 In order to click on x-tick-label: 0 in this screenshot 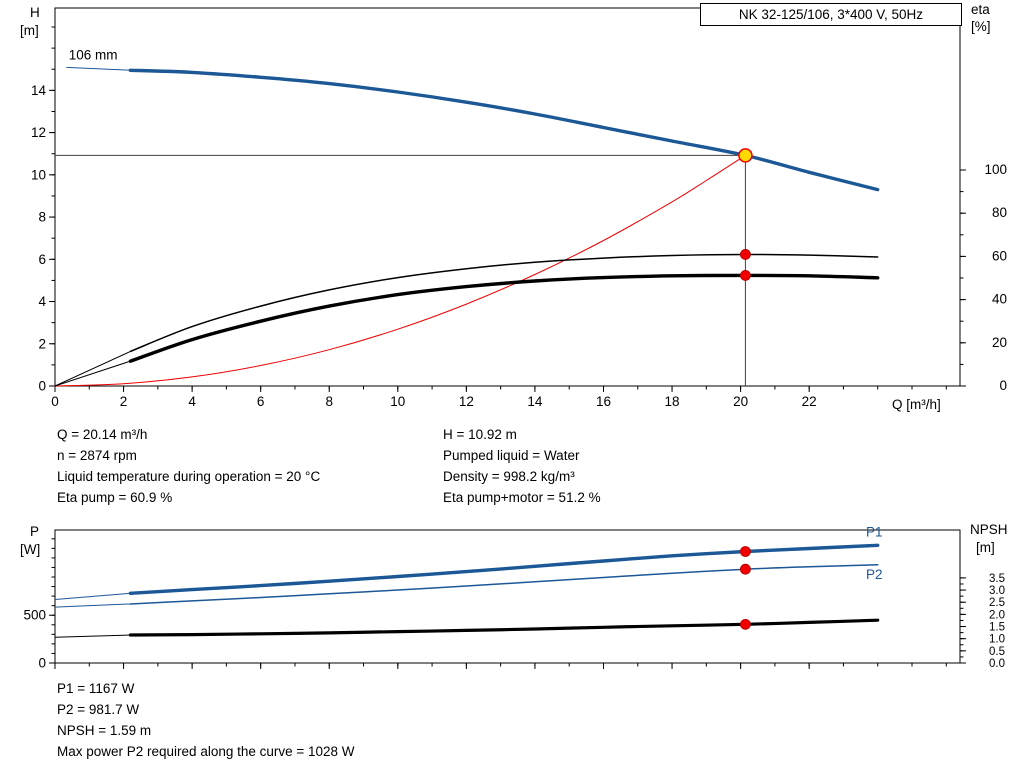, I will do `click(55, 401)`.